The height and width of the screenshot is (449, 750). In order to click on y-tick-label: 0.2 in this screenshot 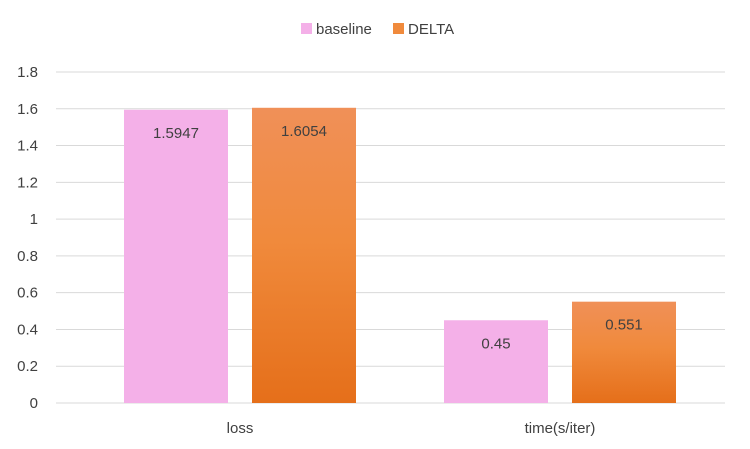, I will do `click(27, 366)`.